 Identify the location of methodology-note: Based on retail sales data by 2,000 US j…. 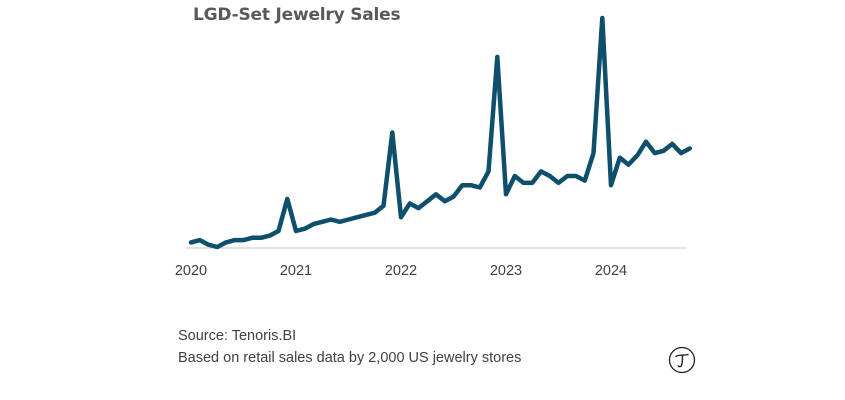
(350, 358).